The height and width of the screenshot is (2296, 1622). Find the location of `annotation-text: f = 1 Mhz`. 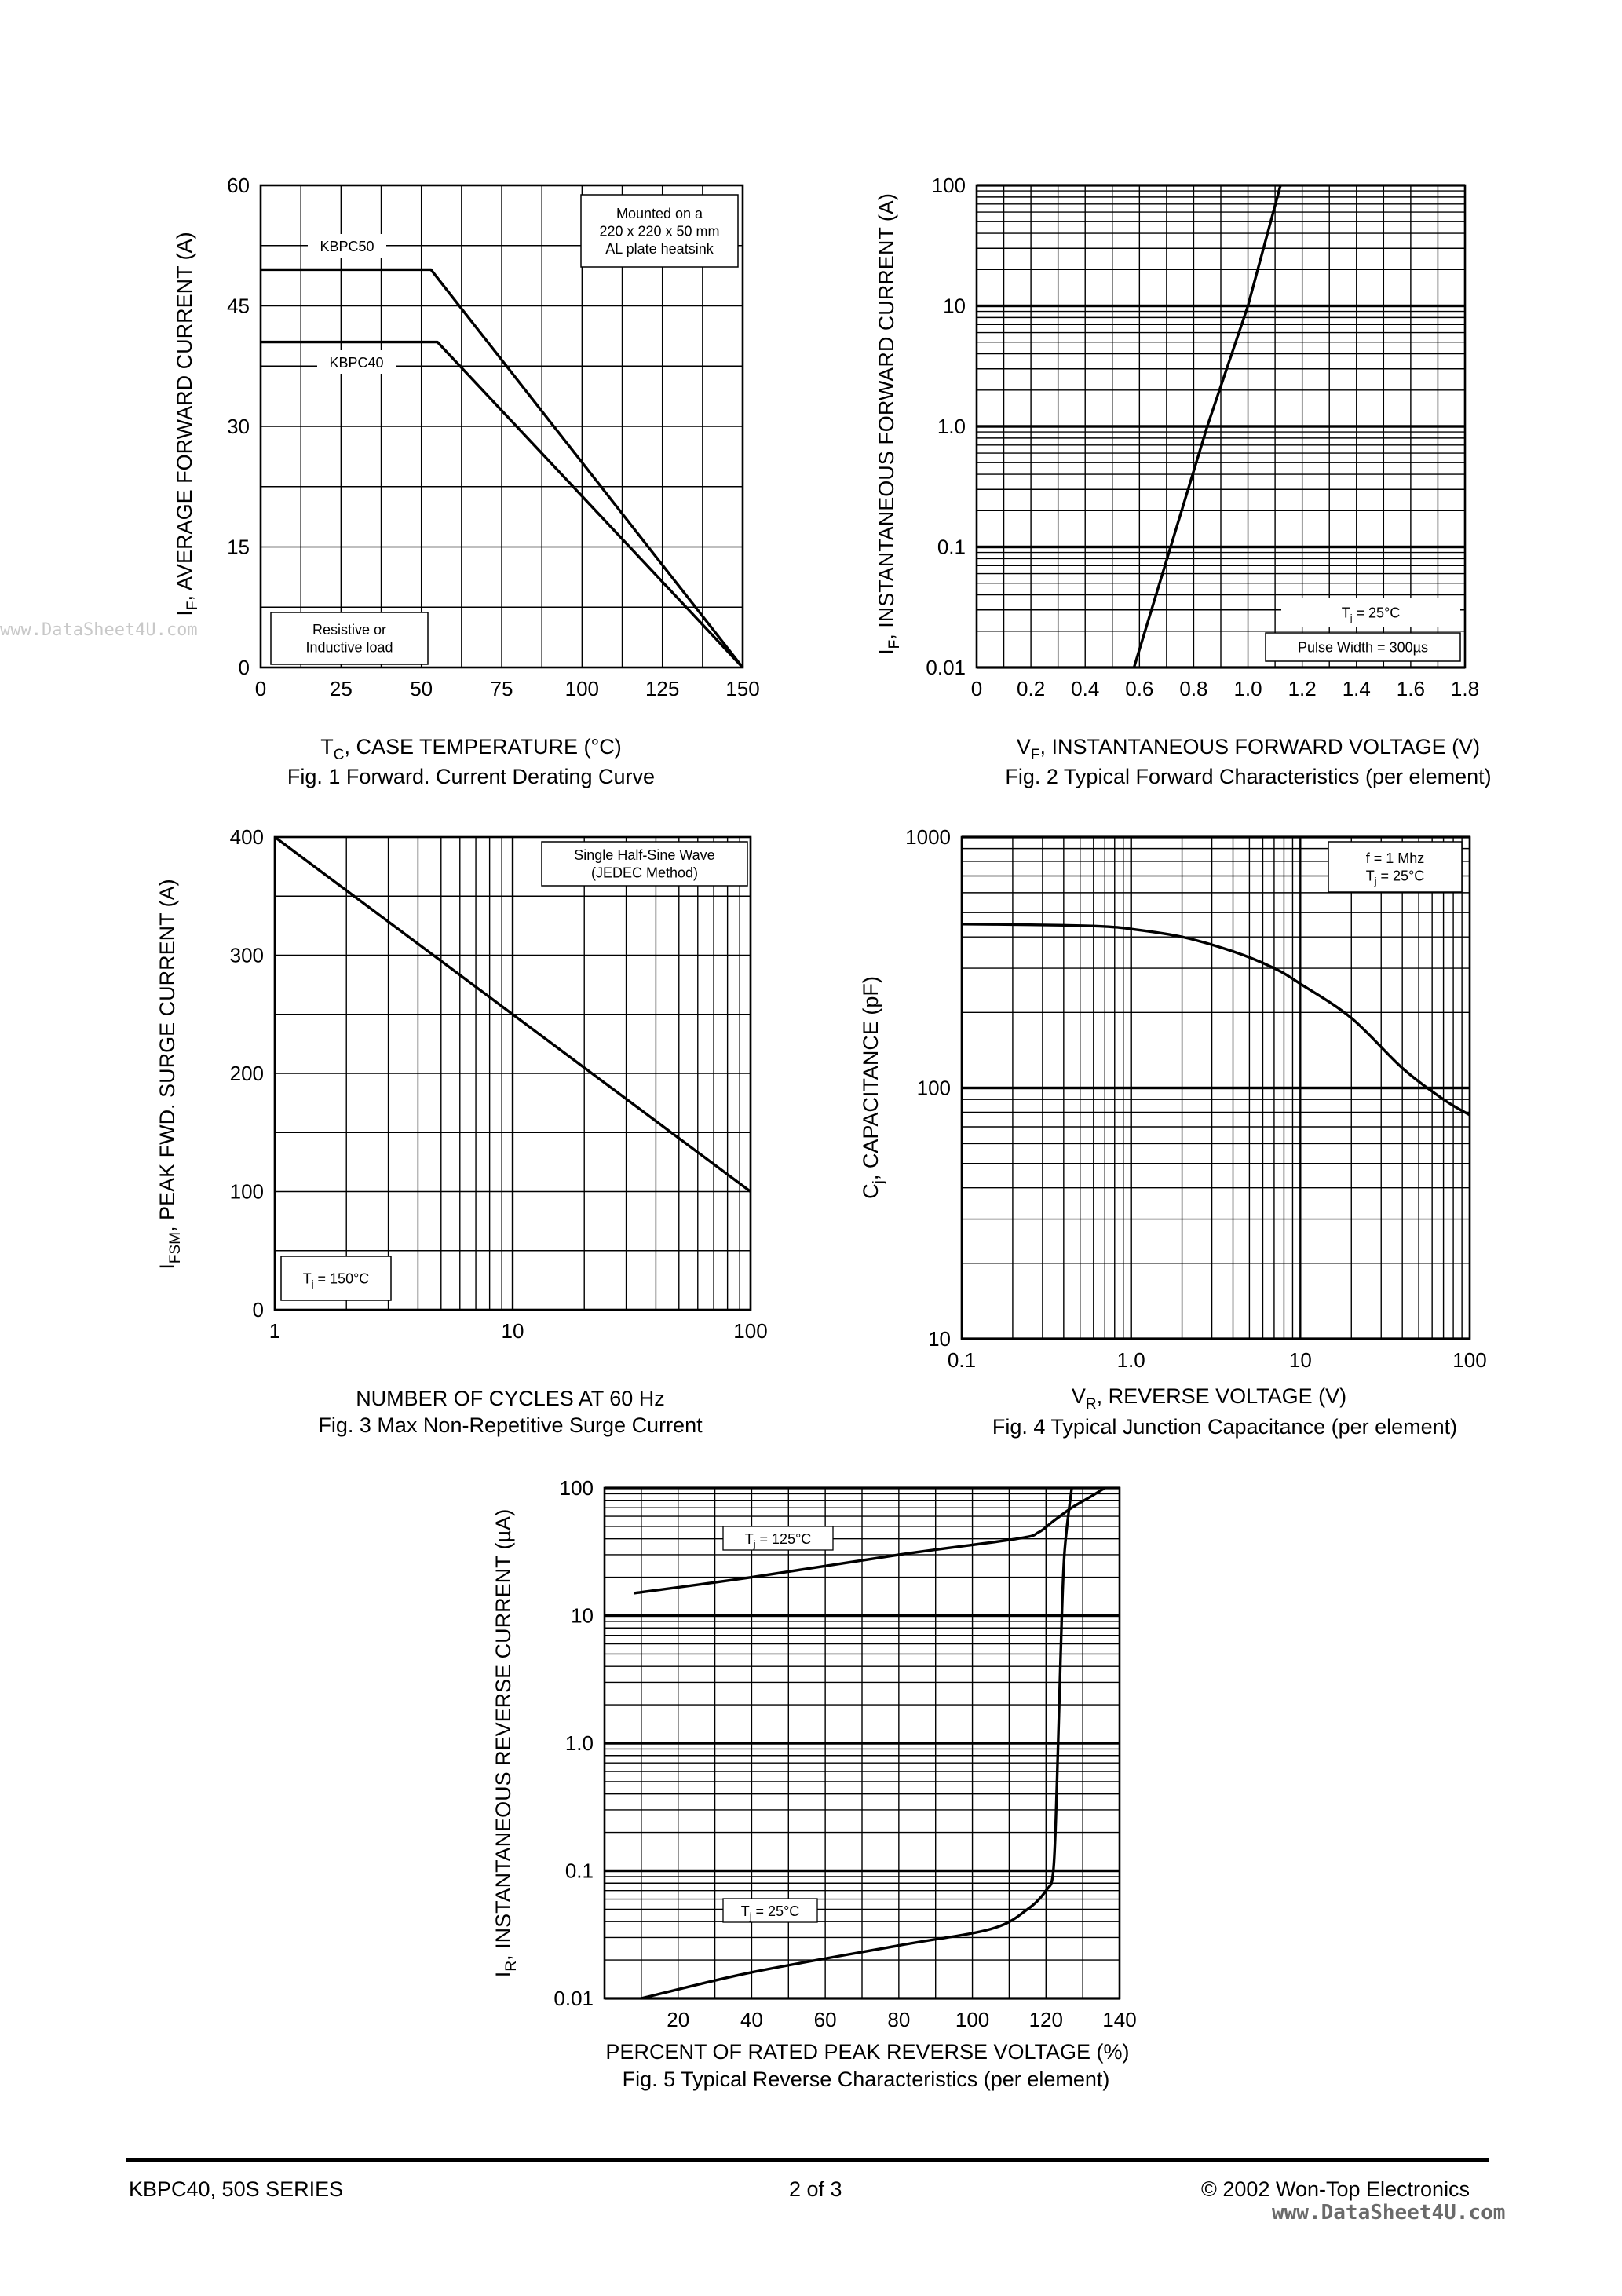

annotation-text: f = 1 Mhz is located at coordinates (1395, 858).